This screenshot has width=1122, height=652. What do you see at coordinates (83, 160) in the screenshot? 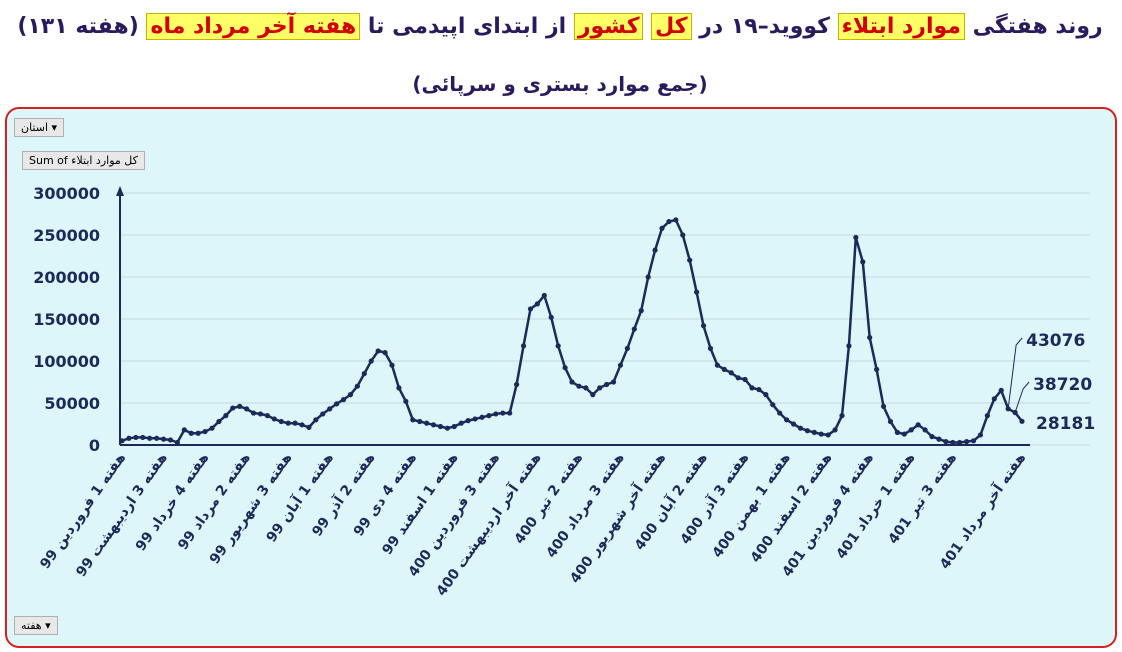
I see `field-button: Sum of کل موارد ابتلاء` at bounding box center [83, 160].